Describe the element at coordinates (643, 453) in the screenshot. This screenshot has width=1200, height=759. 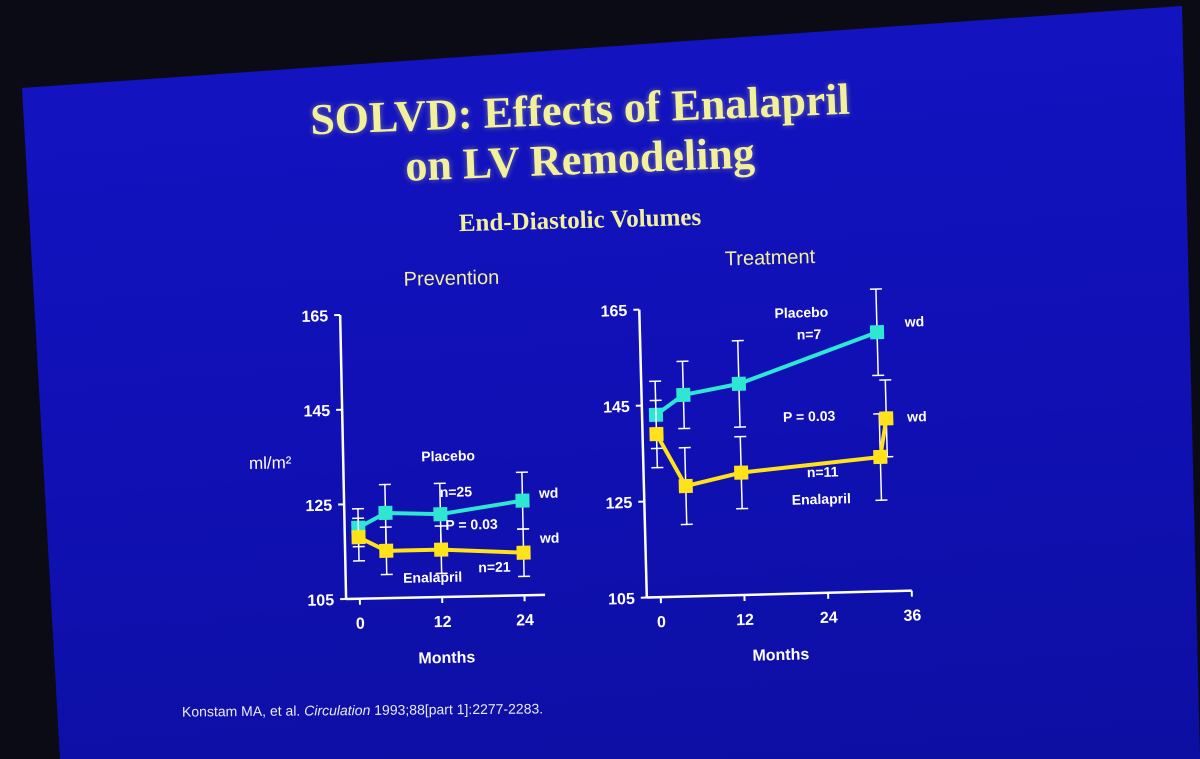
I see `treatment-y-axis` at that location.